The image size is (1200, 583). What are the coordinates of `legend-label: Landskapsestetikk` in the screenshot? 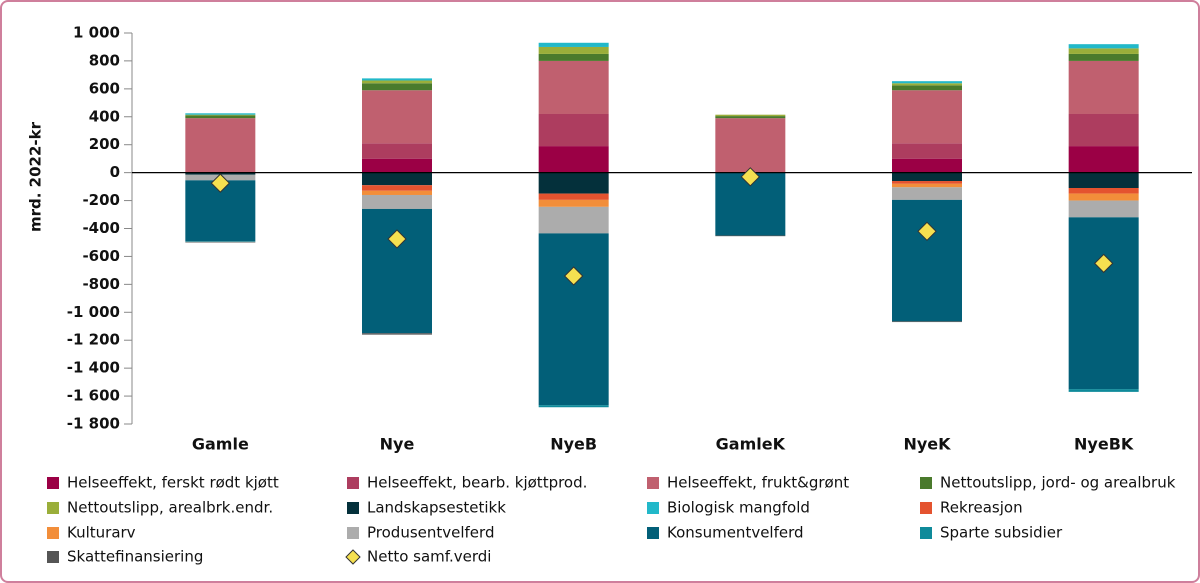 It's located at (436, 508).